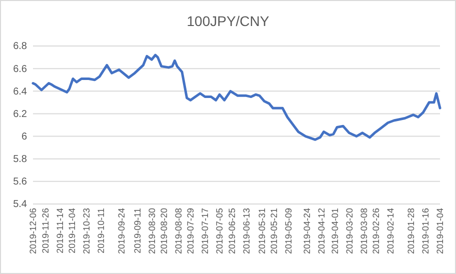 Image resolution: width=456 pixels, height=274 pixels. Describe the element at coordinates (375, 231) in the screenshot. I see `x-tick-label: 2019-02-26` at that location.